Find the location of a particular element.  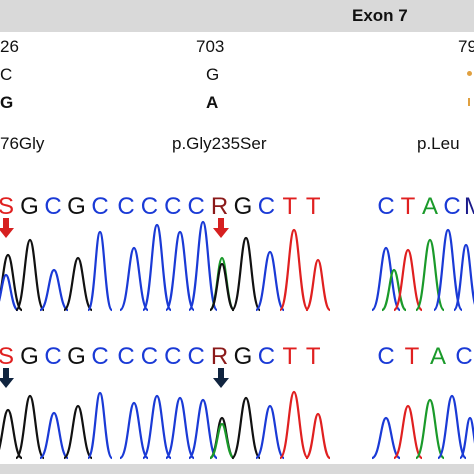

header-bar is located at coordinates (237, 16).